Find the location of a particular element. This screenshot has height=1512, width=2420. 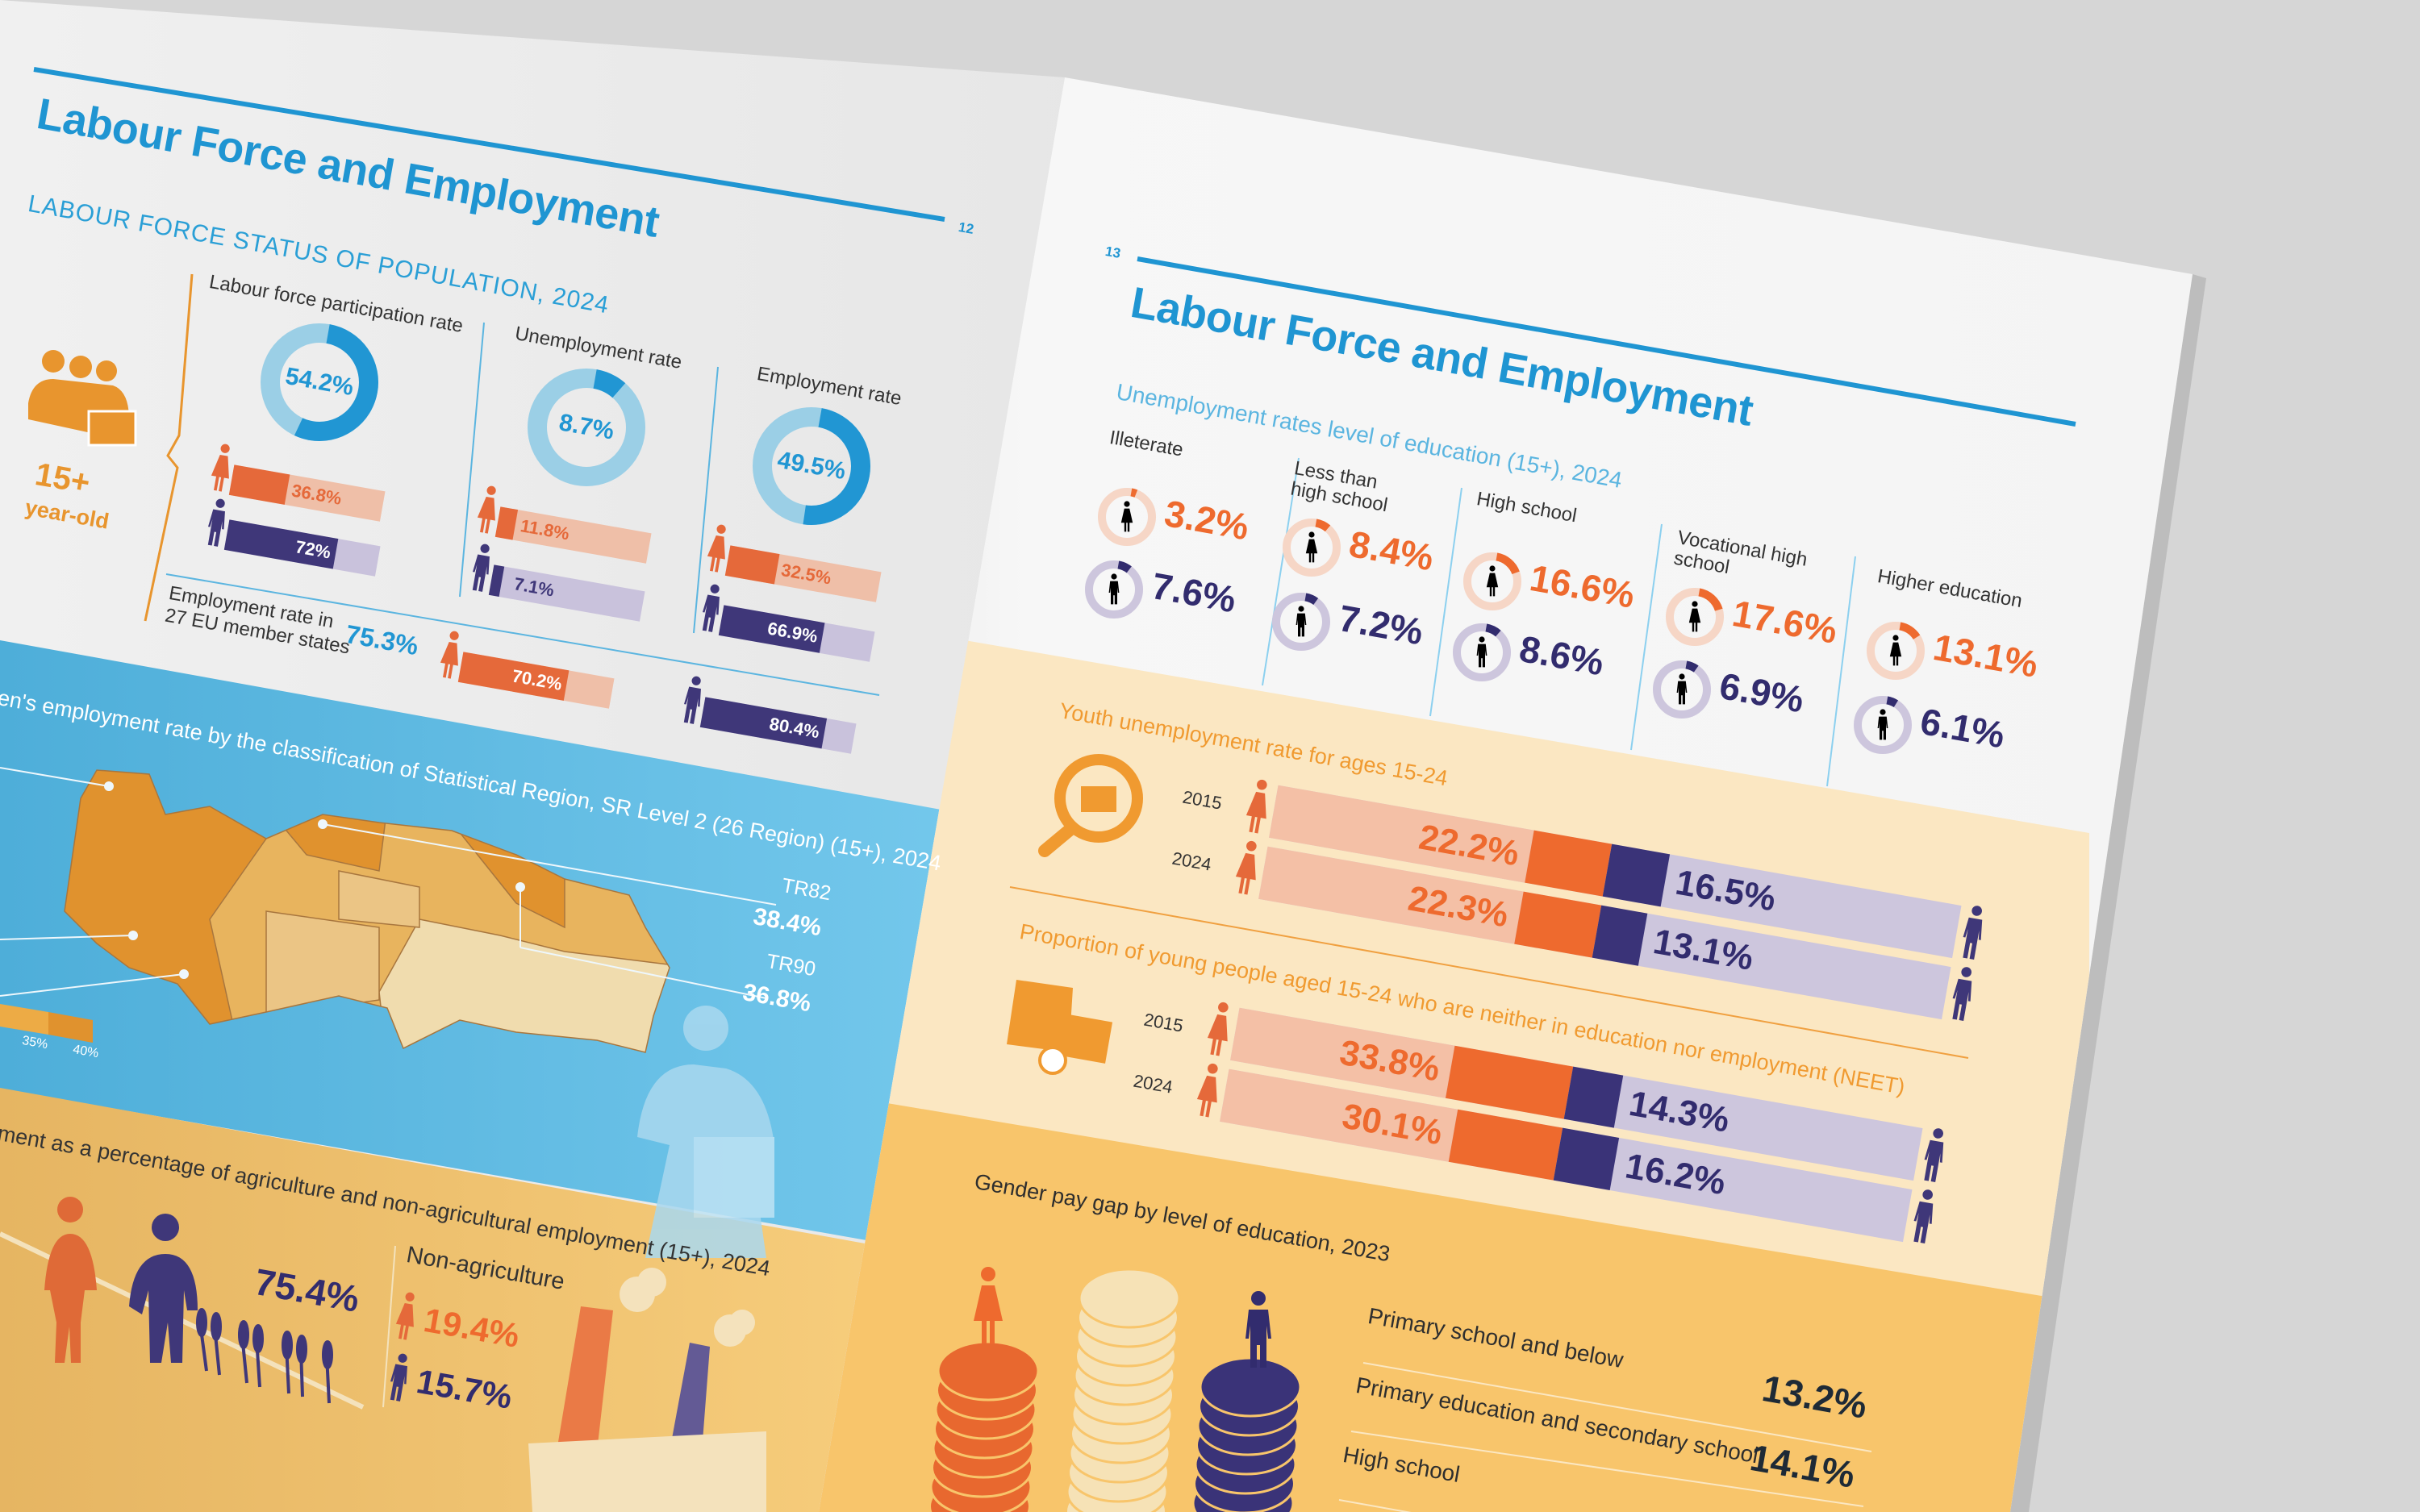

wheat-icons is located at coordinates (265, 1356).